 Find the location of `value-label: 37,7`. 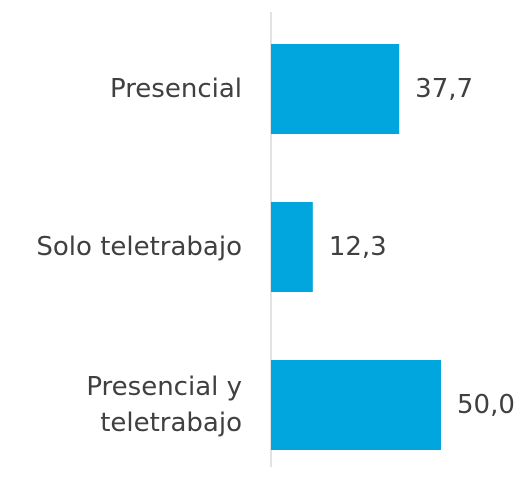

value-label: 37,7 is located at coordinates (444, 89).